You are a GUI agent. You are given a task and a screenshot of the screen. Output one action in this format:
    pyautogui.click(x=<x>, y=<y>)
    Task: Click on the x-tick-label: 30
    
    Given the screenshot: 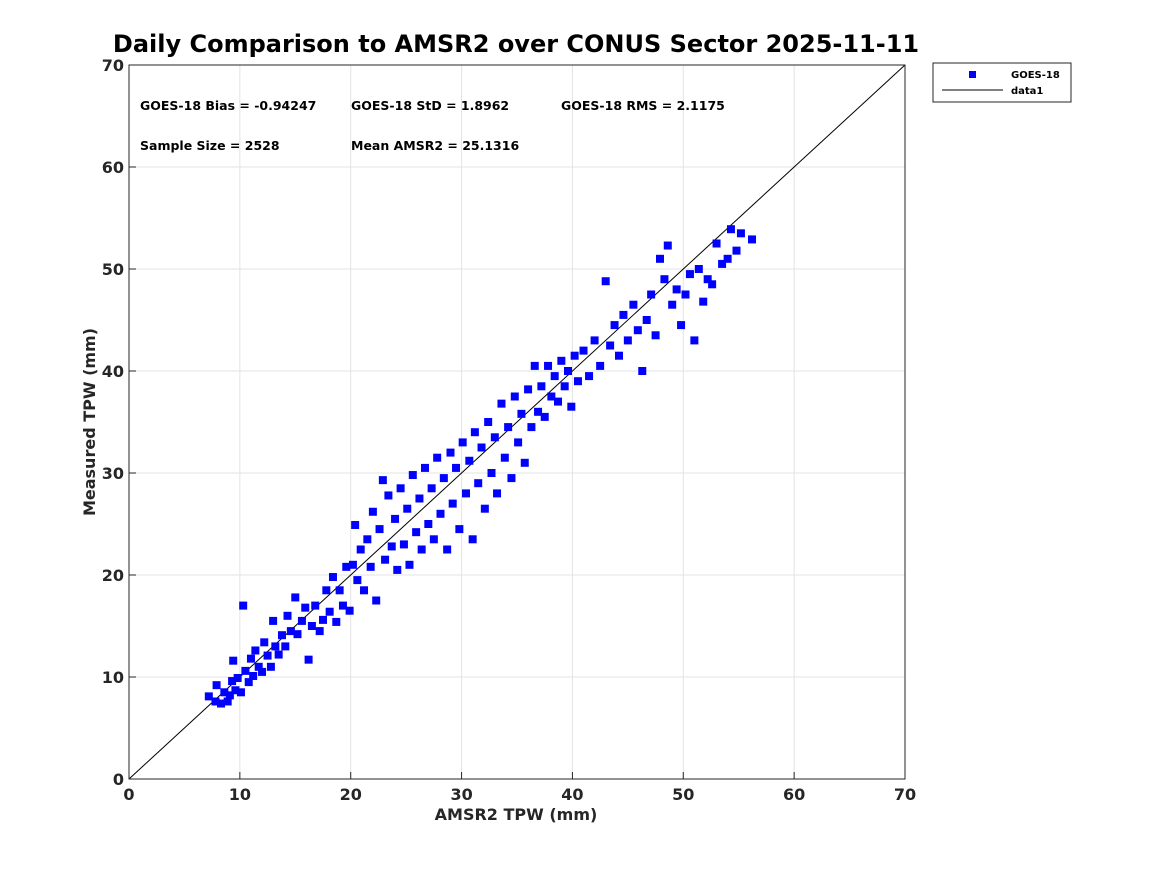 What is the action you would take?
    pyautogui.click(x=461, y=794)
    